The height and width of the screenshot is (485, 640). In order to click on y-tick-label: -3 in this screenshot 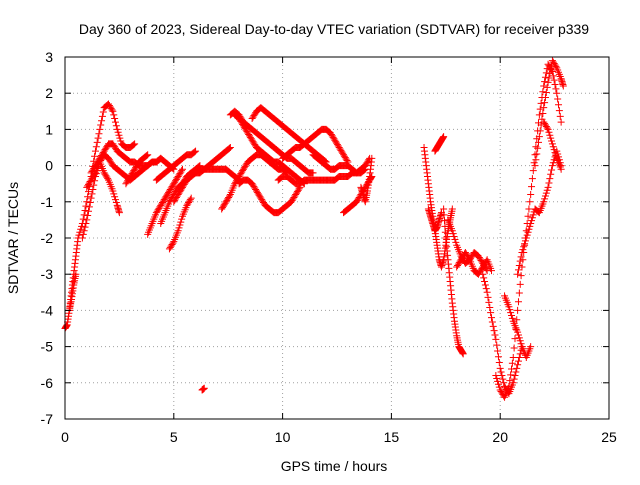, I will do `click(47, 274)`.